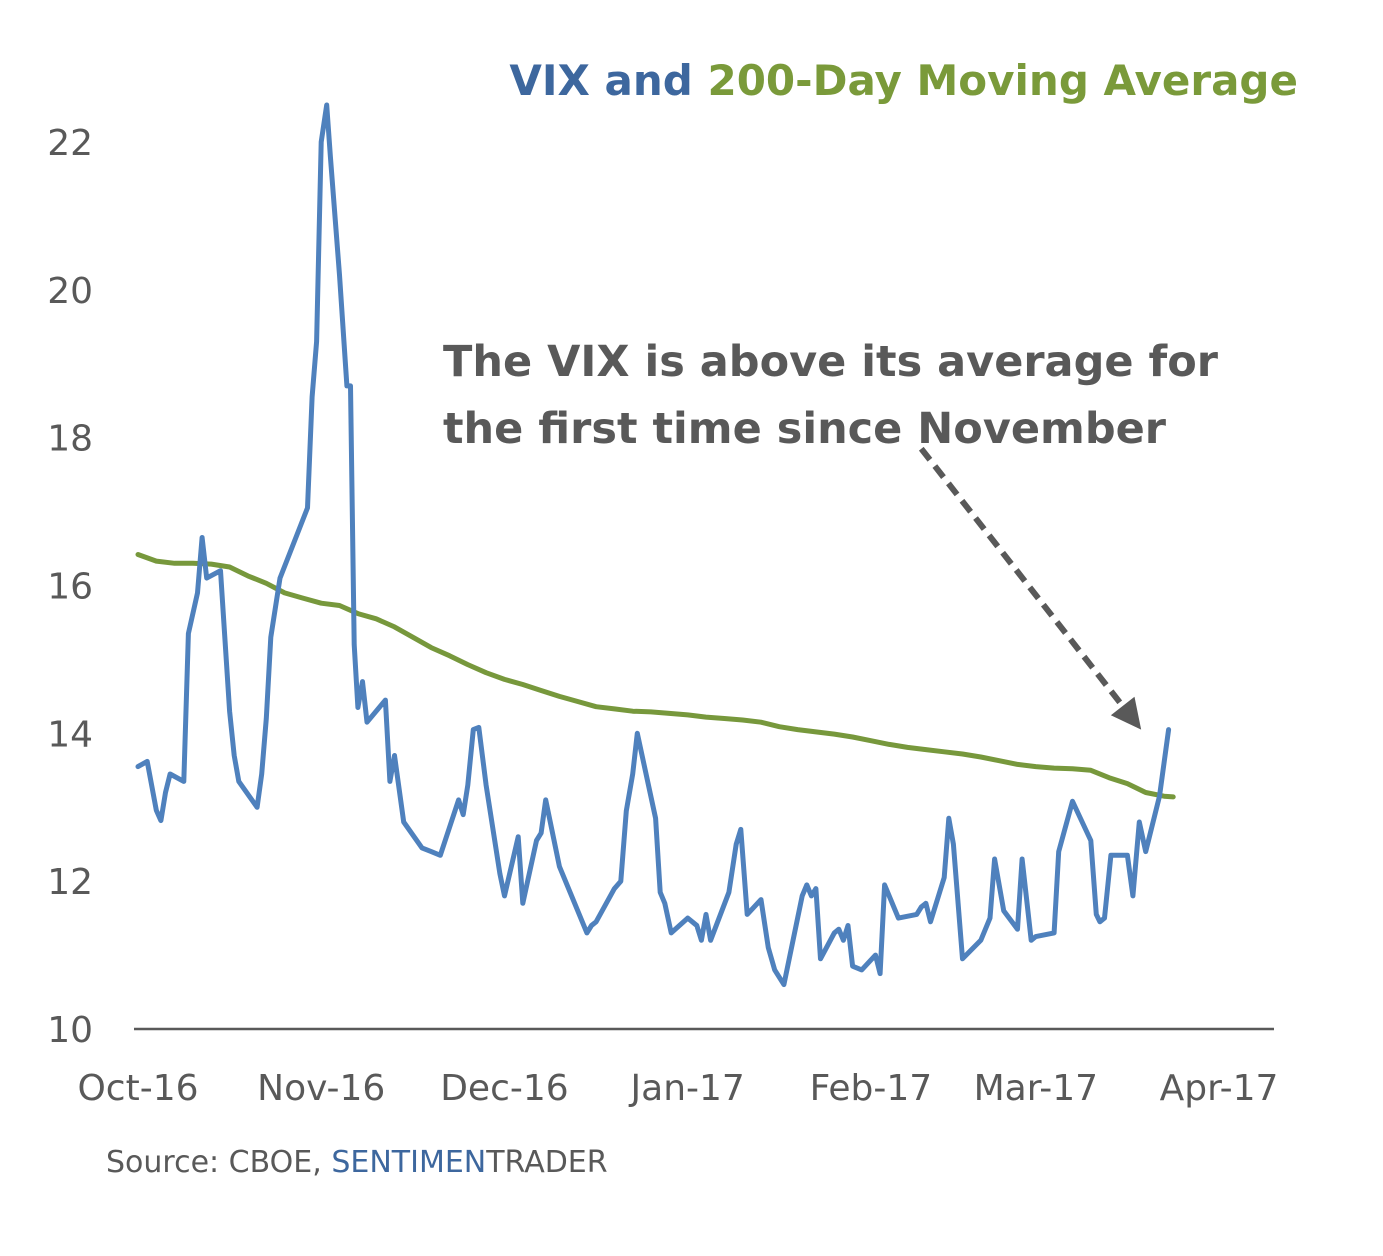 The image size is (1383, 1256). I want to click on source-part-1: Source: CBOE,, so click(218, 1162).